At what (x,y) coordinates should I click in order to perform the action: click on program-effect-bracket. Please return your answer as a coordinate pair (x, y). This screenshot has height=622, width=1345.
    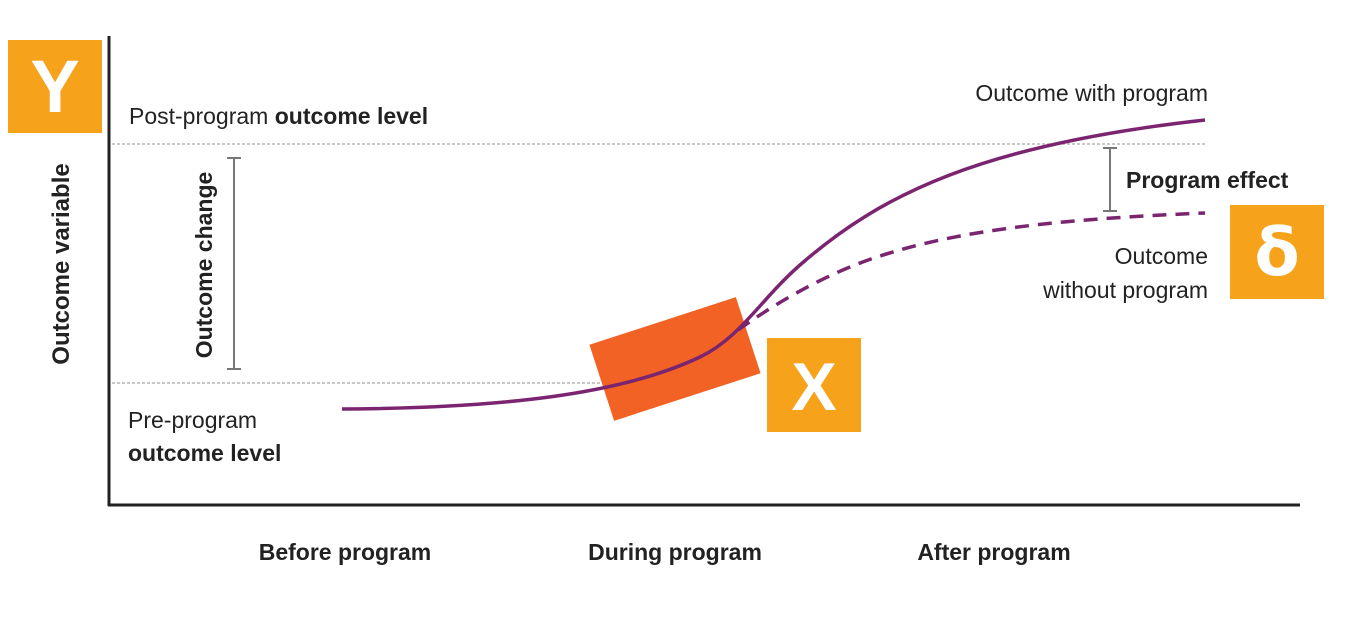
    Looking at the image, I should click on (1110, 179).